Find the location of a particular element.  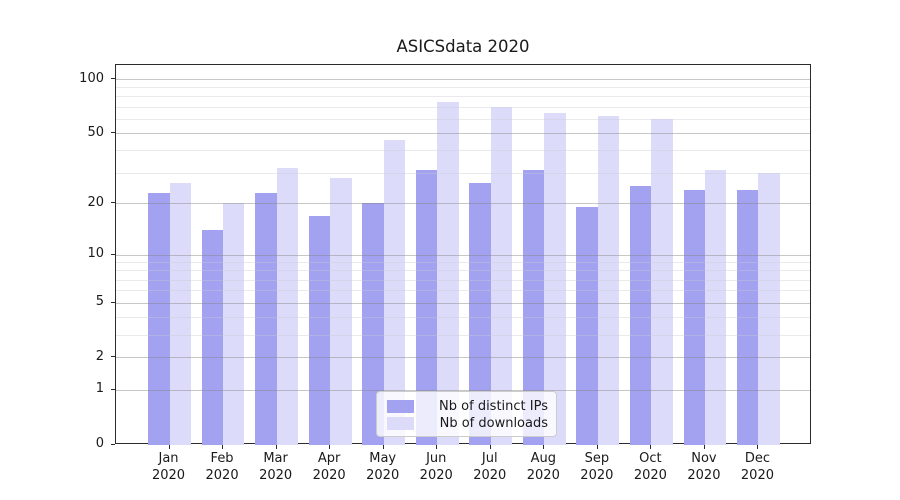

x-tick-label-may: May 2020 is located at coordinates (383, 467).